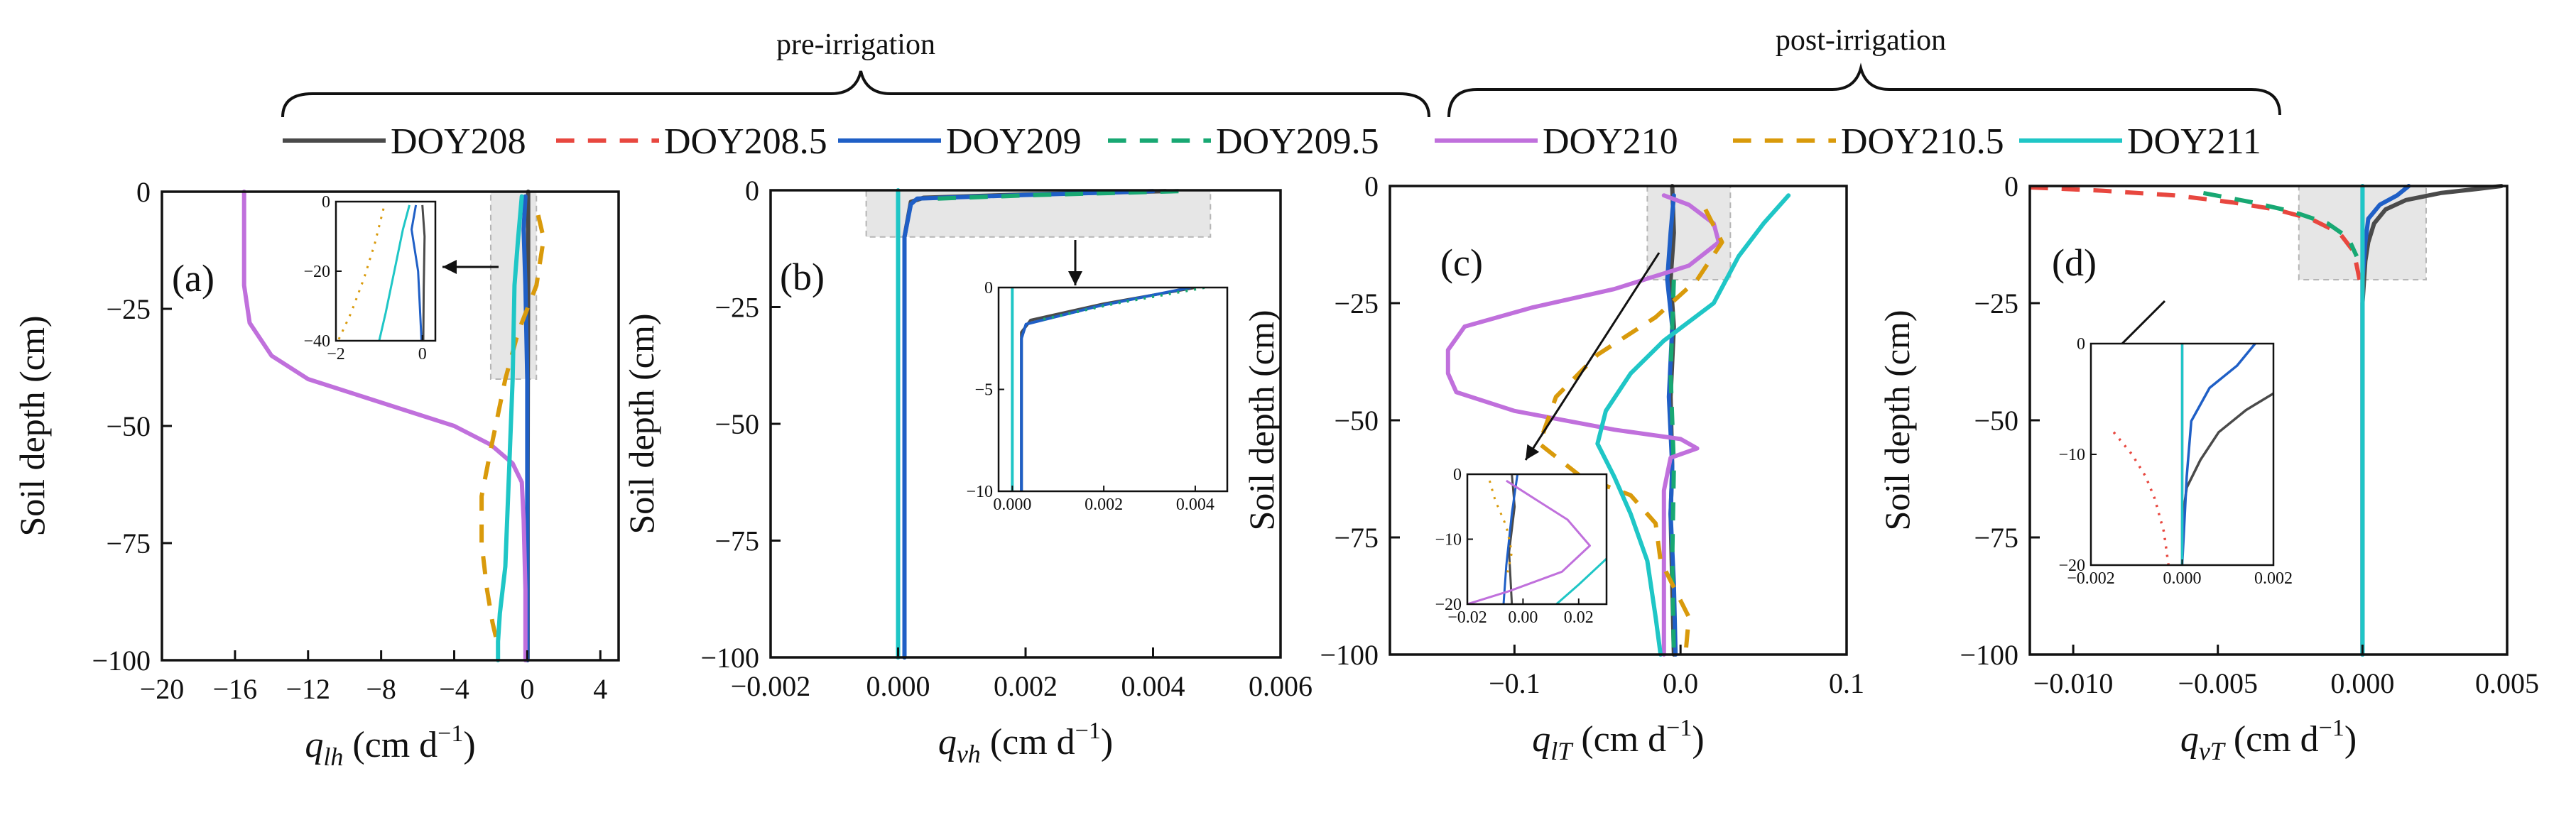 This screenshot has width=2576, height=815. What do you see at coordinates (2011, 186) in the screenshot?
I see `panel-d-ytick-label: 0` at bounding box center [2011, 186].